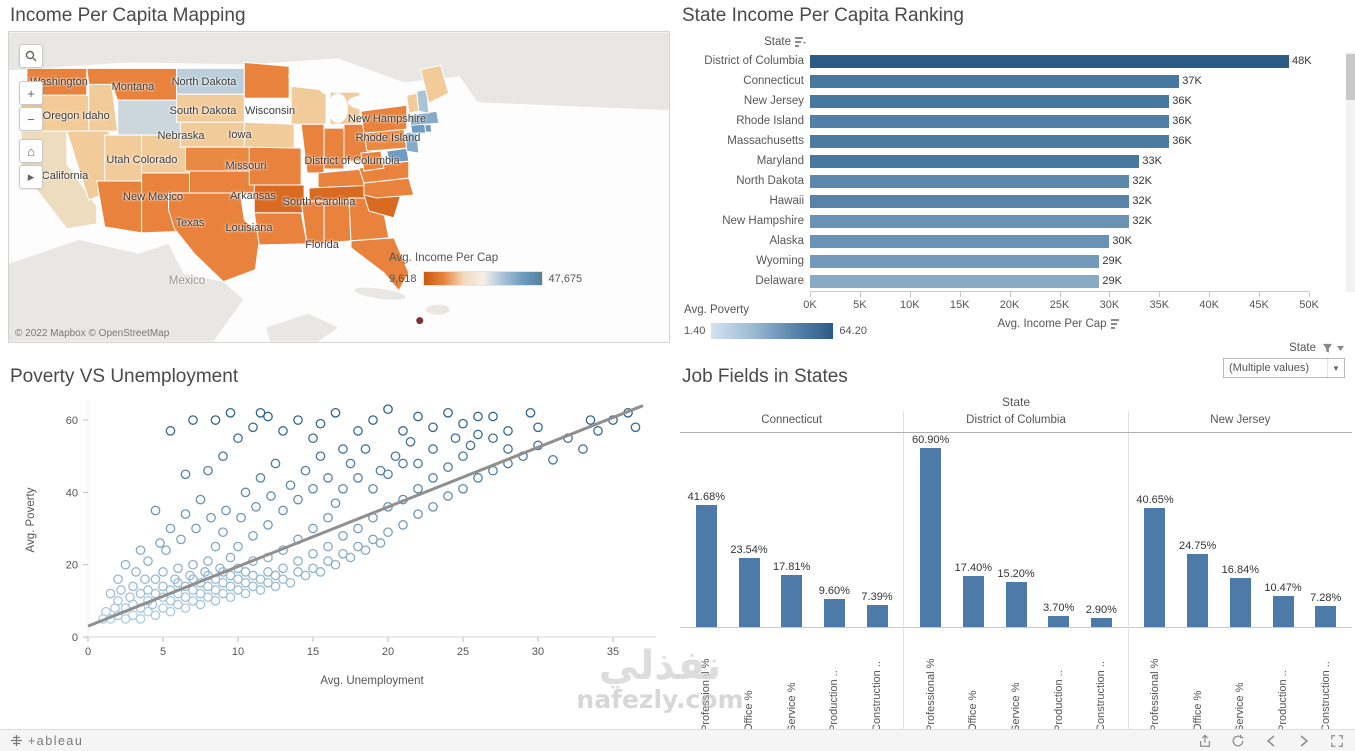 The width and height of the screenshot is (1355, 751). I want to click on state-filter-dropdown: (Multiple values) ▼, so click(1284, 368).